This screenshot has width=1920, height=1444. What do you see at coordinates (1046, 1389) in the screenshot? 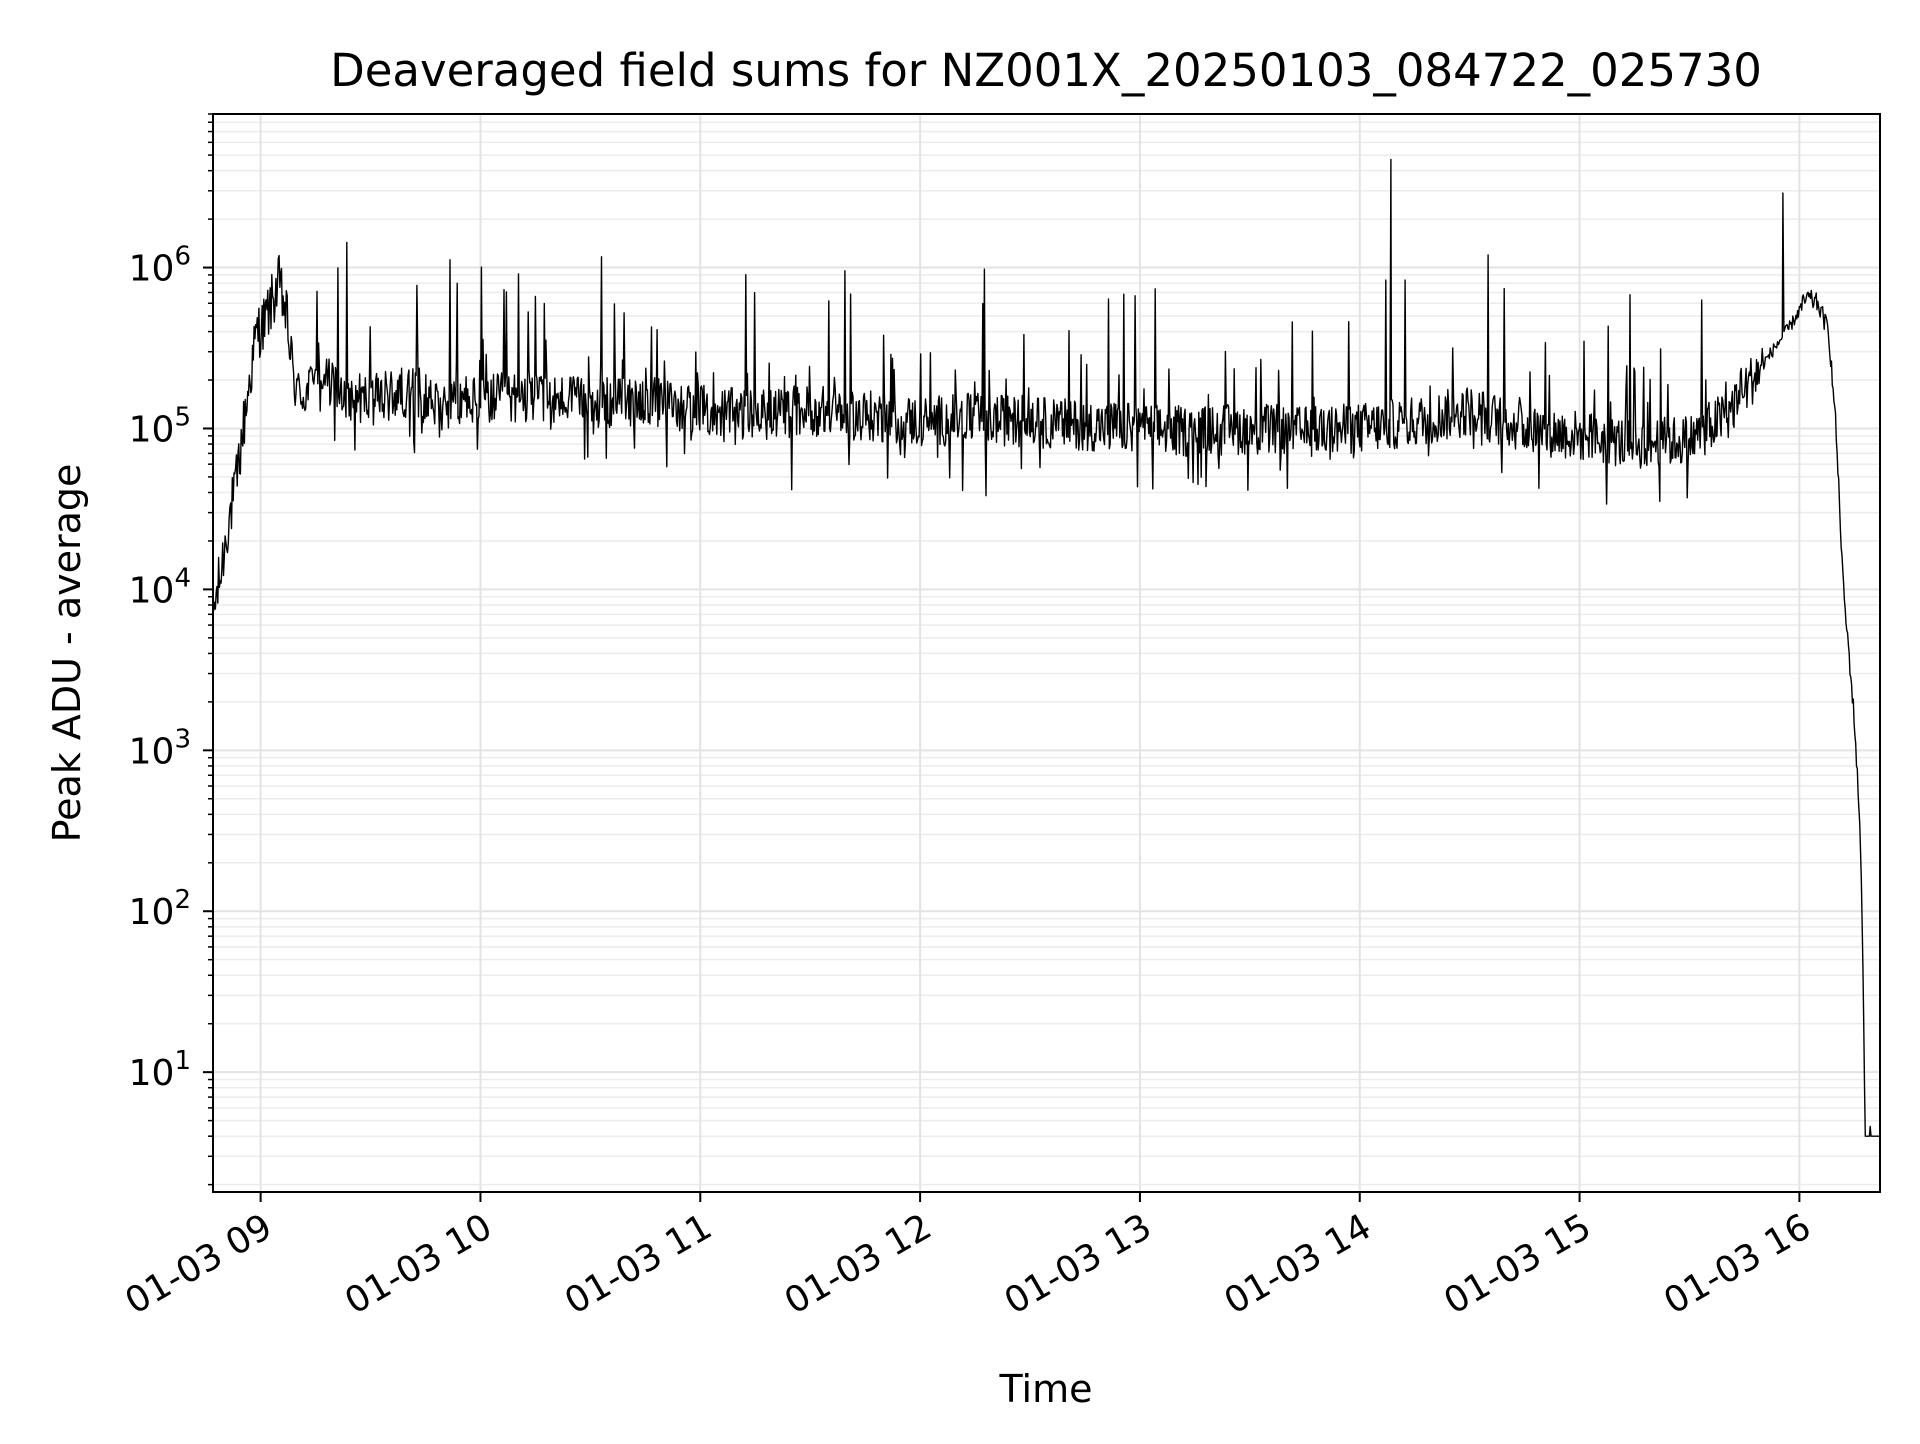
I see `x-axis-label: Time` at bounding box center [1046, 1389].